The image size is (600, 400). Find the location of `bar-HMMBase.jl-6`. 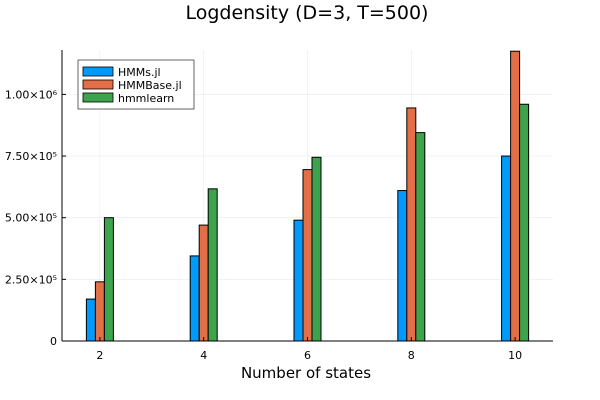

bar-HMMBase.jl-6 is located at coordinates (307, 255).